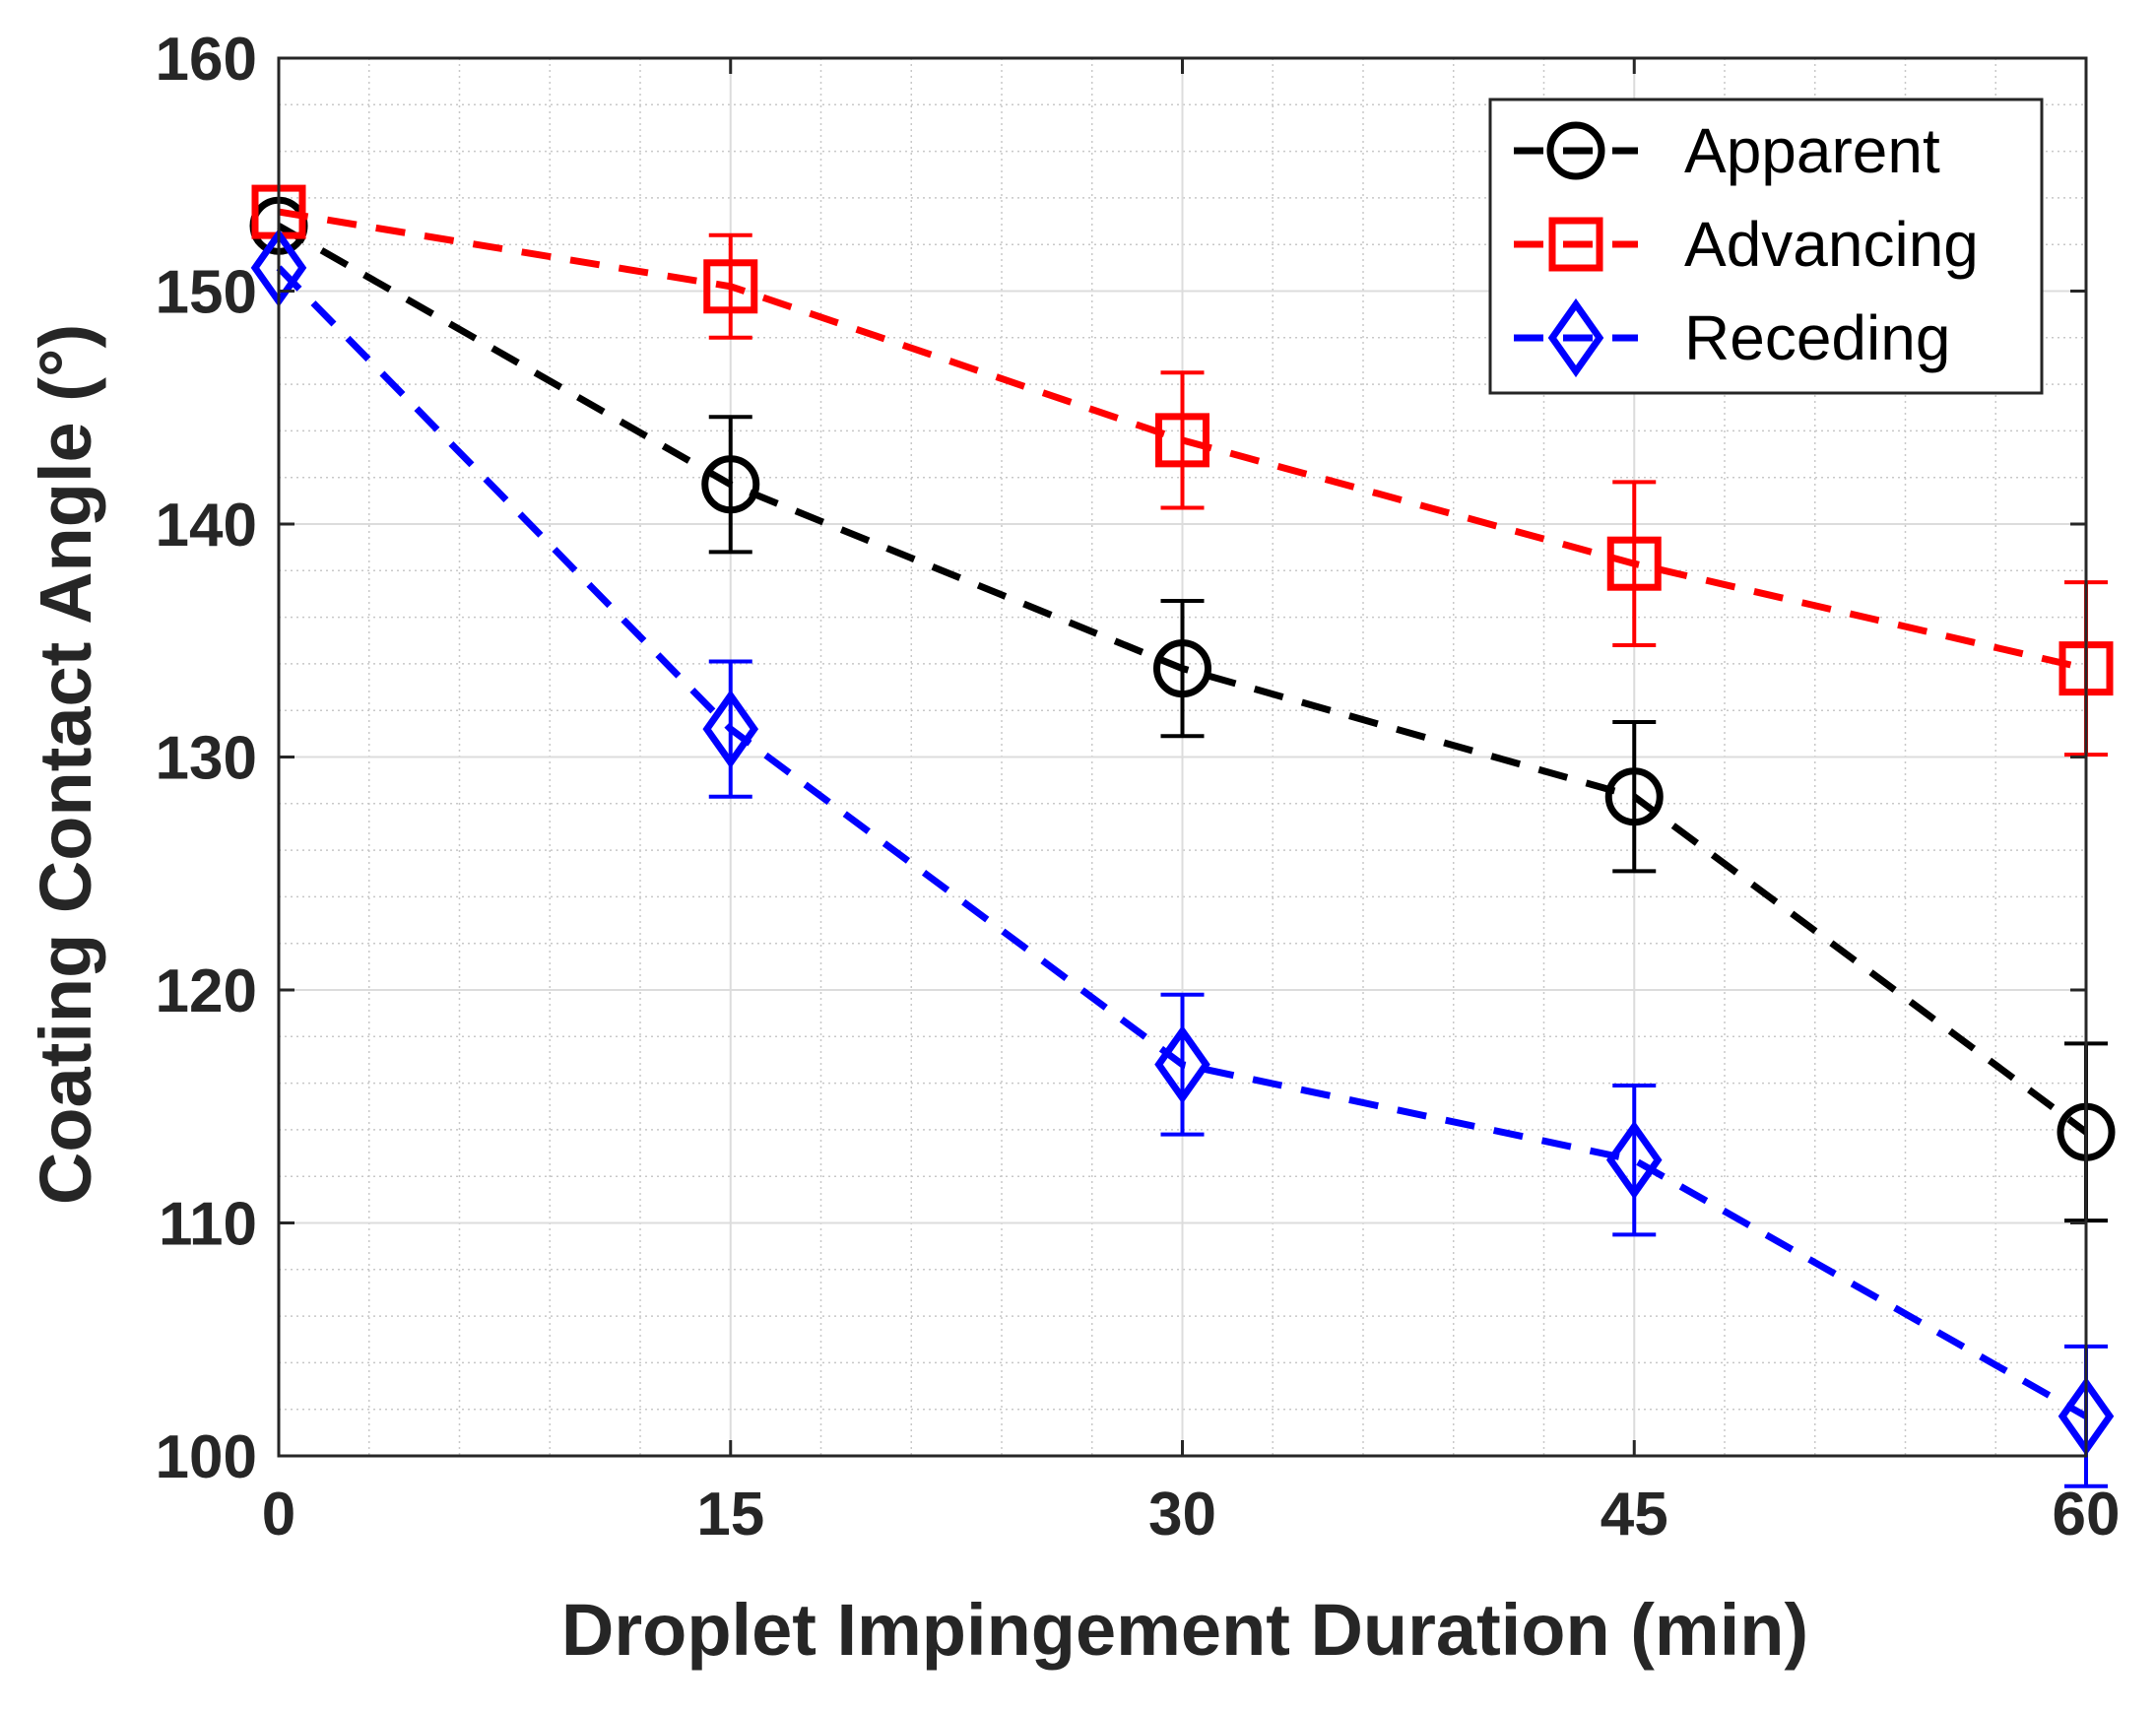 The width and height of the screenshot is (2156, 1713). What do you see at coordinates (730, 1515) in the screenshot?
I see `x-tick-label: 15` at bounding box center [730, 1515].